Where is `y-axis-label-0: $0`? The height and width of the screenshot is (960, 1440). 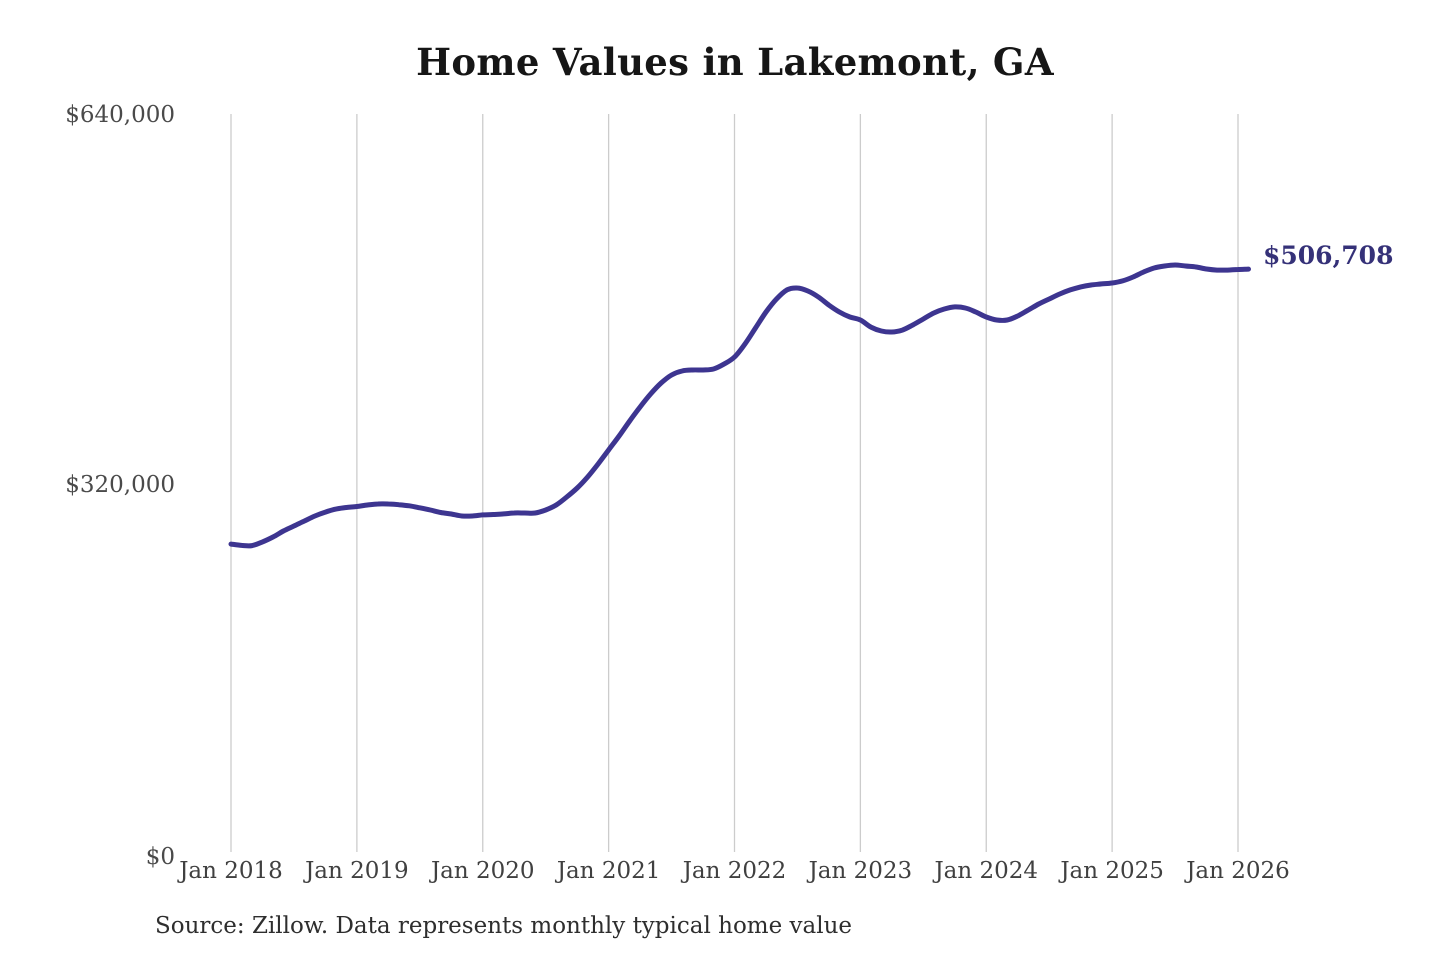 y-axis-label-0: $0 is located at coordinates (160, 857).